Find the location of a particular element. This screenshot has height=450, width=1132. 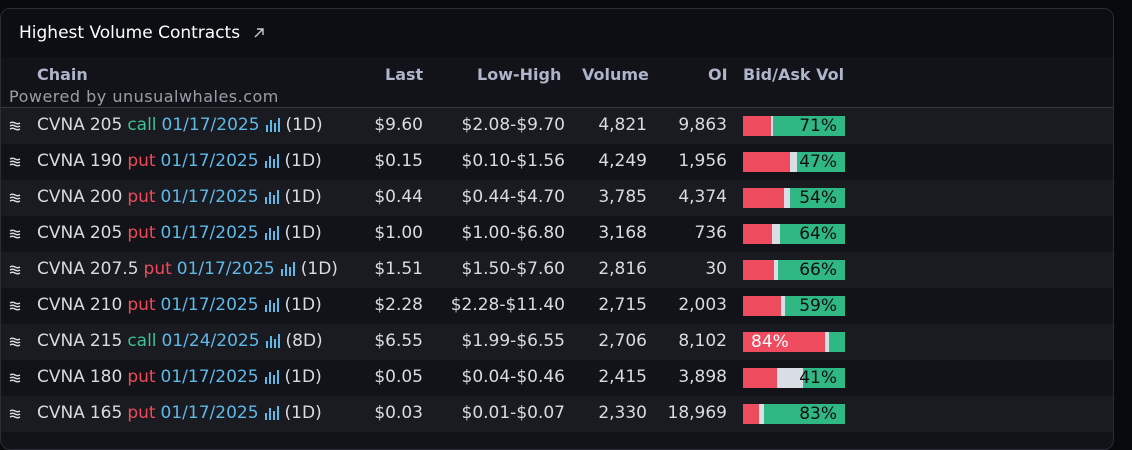

chain-cell: CVNA 215 call 01/24/2025 (8D) is located at coordinates (180, 341).